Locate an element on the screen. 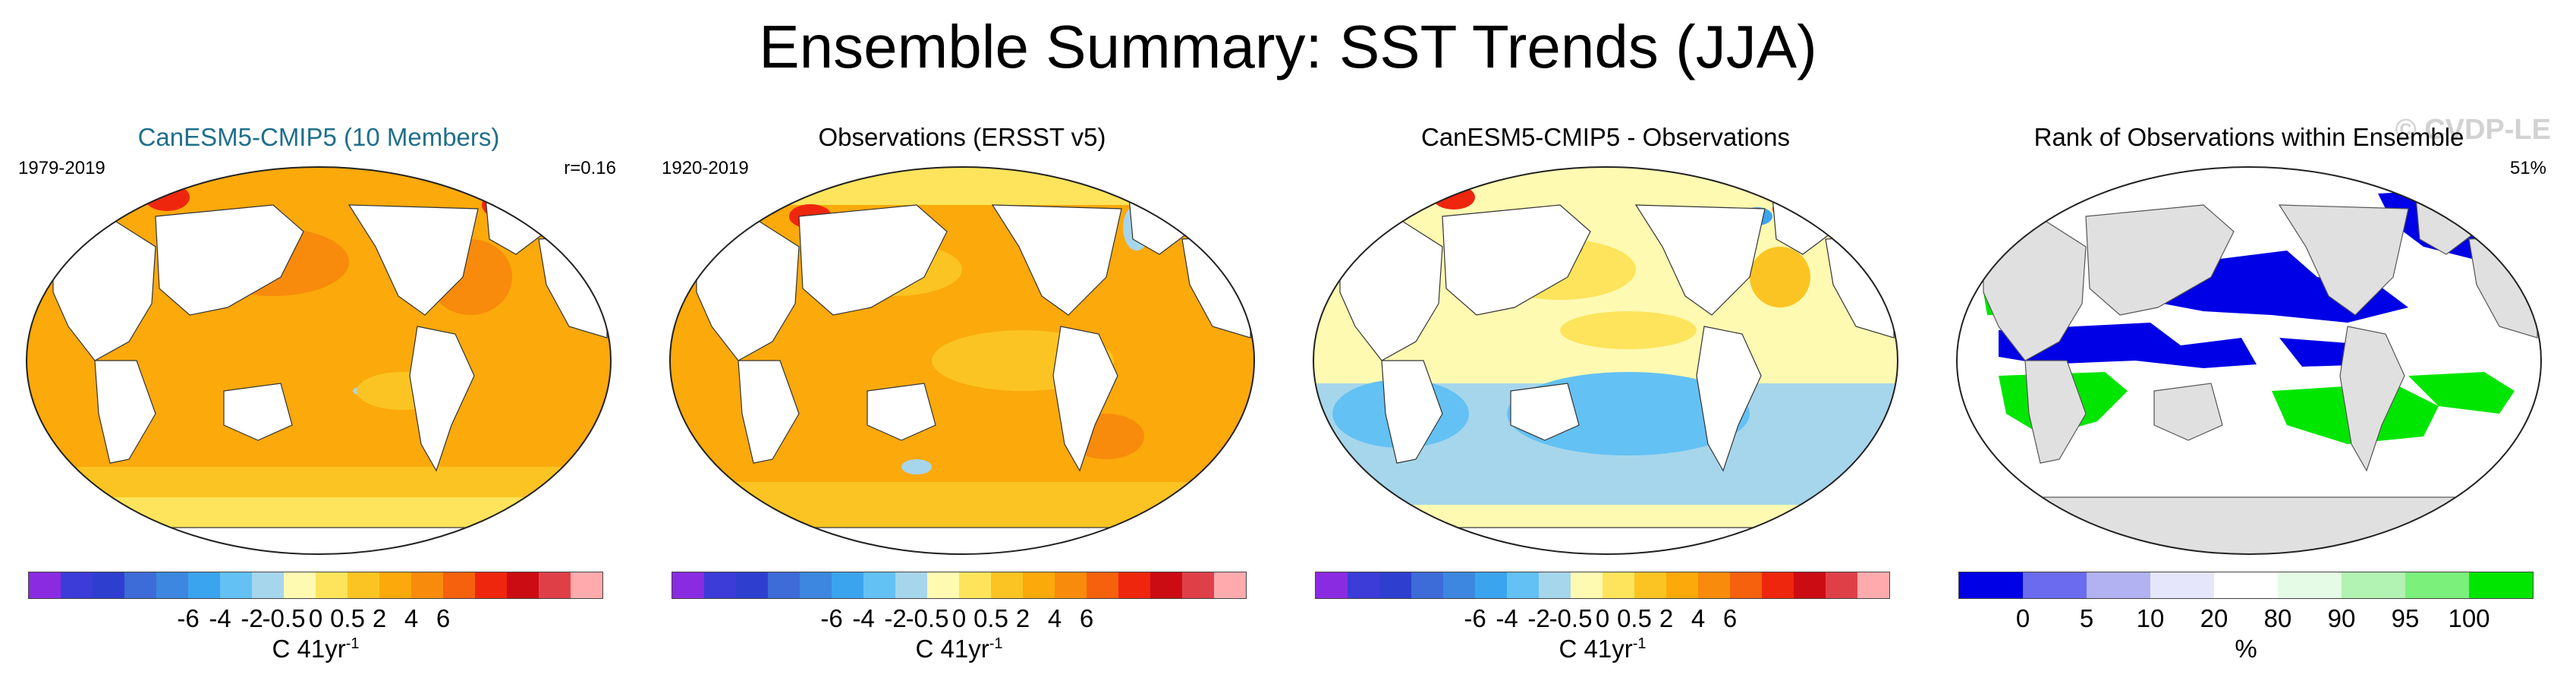 The height and width of the screenshot is (687, 2576). main-title: Ensemble Summary: SST Trends (JJA) is located at coordinates (1288, 46).